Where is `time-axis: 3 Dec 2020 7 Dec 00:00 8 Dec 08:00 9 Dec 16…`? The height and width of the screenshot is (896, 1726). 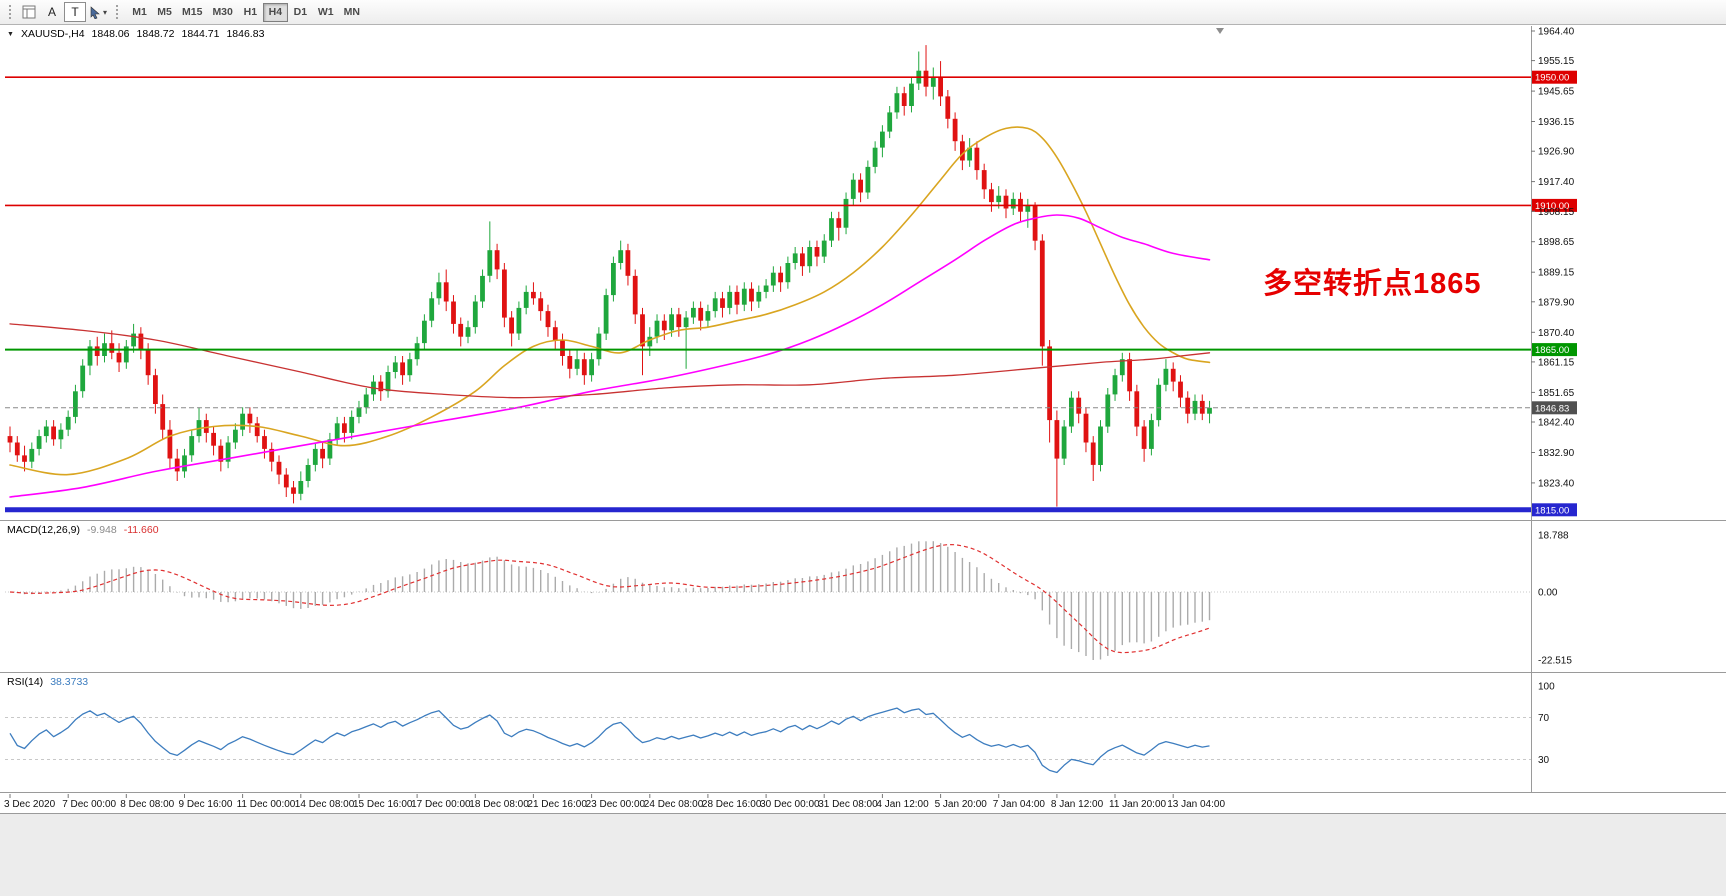
time-axis: 3 Dec 2020 7 Dec 00:00 8 Dec 08:00 9 Dec 16… is located at coordinates (614, 802).